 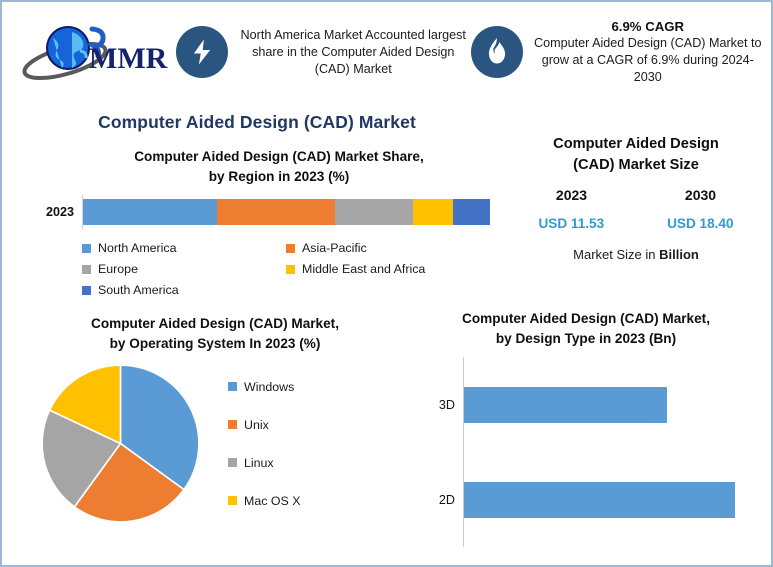 What do you see at coordinates (616, 255) in the screenshot?
I see `market-size-footer-prefix: Market Size in` at bounding box center [616, 255].